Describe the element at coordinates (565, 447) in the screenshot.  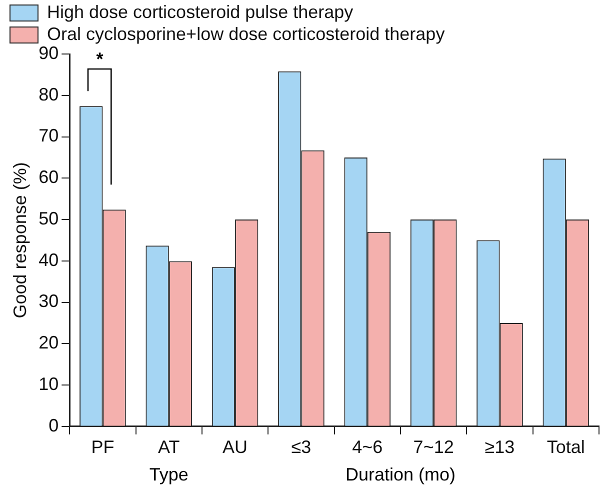
I see `x-tick-label: Total` at that location.